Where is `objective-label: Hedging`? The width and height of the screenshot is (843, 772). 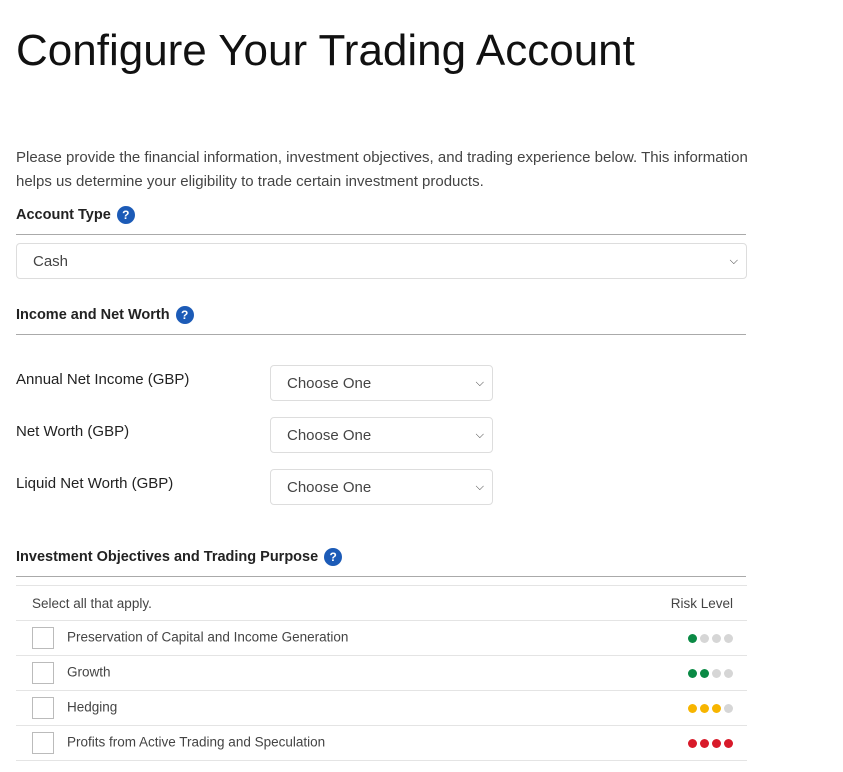 objective-label: Hedging is located at coordinates (92, 707).